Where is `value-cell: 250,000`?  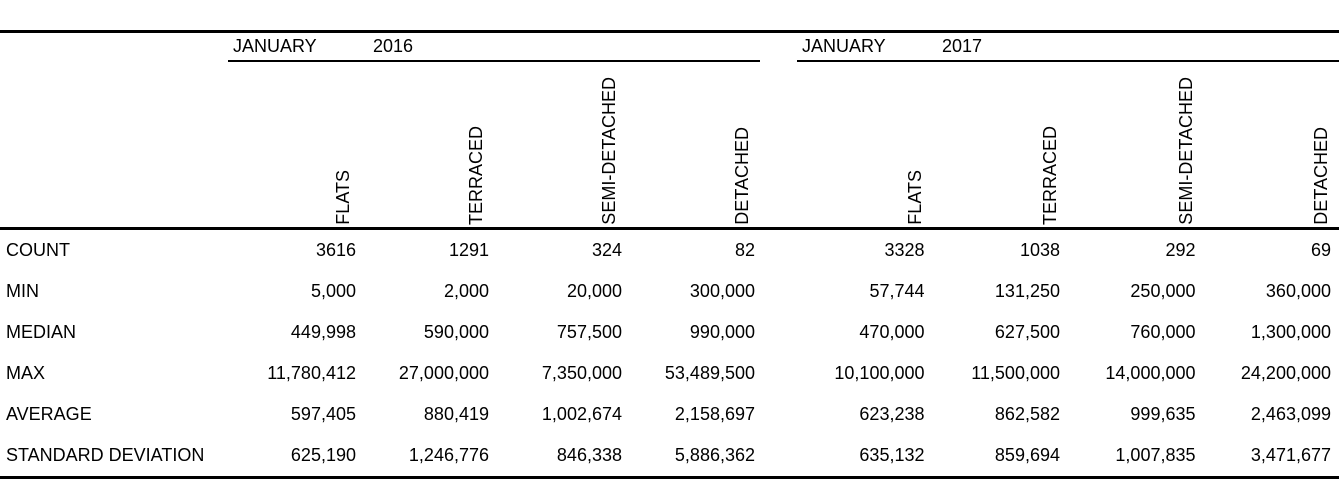
value-cell: 250,000 is located at coordinates (1163, 291).